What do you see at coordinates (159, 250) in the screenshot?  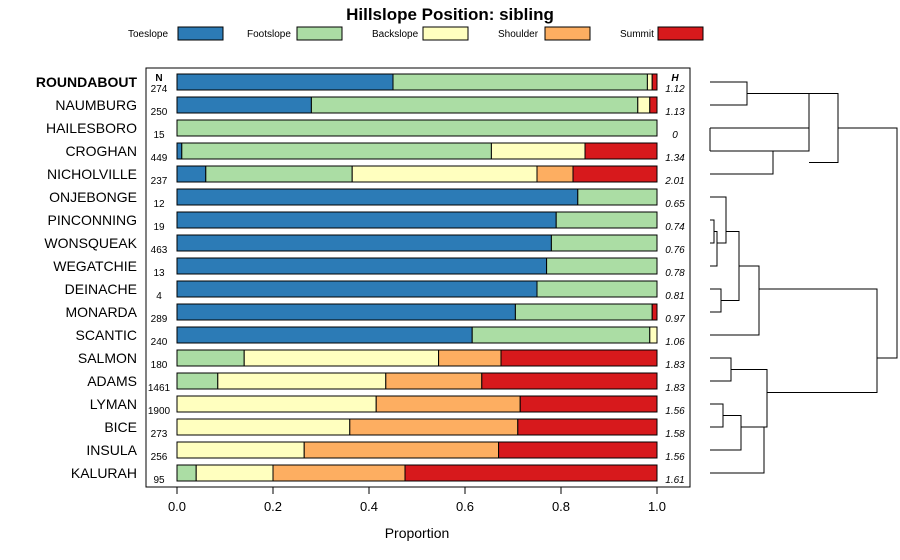 I see `n-value: 463` at bounding box center [159, 250].